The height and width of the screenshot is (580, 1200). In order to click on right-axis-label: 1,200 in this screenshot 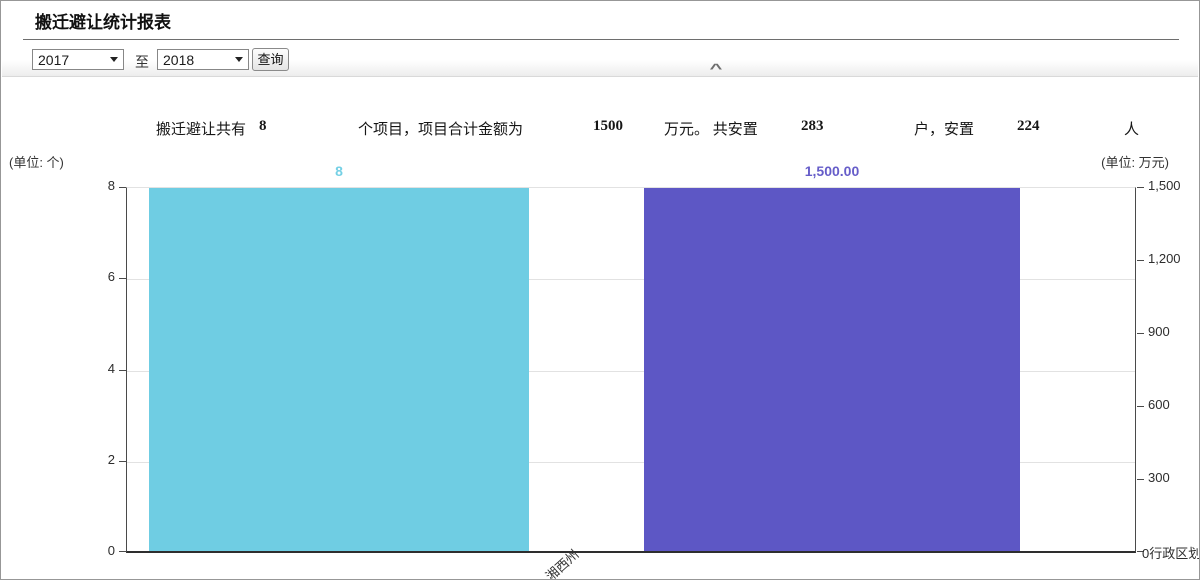, I will do `click(1164, 258)`.